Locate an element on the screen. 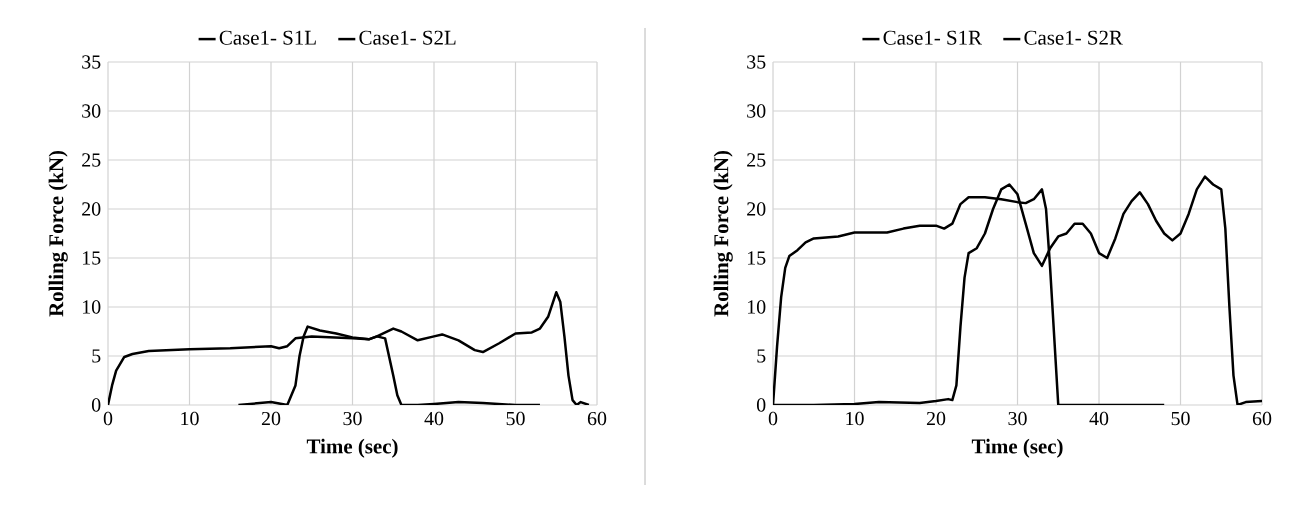 This screenshot has height=513, width=1289. legend-label: Case1- S1R is located at coordinates (933, 37).